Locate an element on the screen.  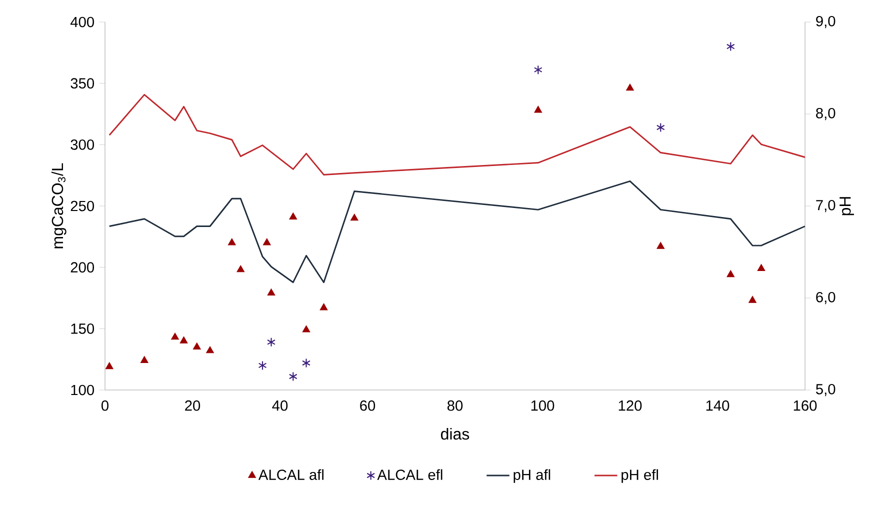
x-tick-label: 60 is located at coordinates (368, 405).